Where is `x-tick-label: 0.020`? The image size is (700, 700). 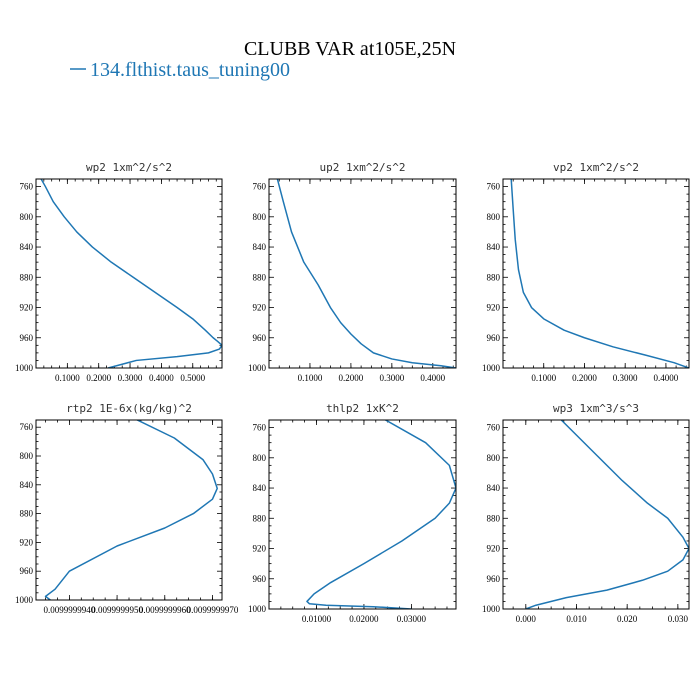
x-tick-label: 0.020 is located at coordinates (627, 619).